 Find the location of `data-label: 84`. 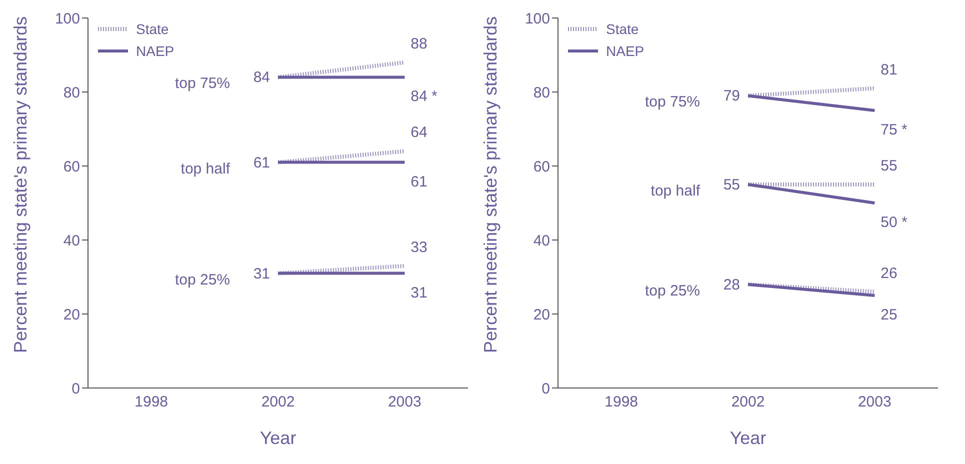

data-label: 84 is located at coordinates (261, 77).